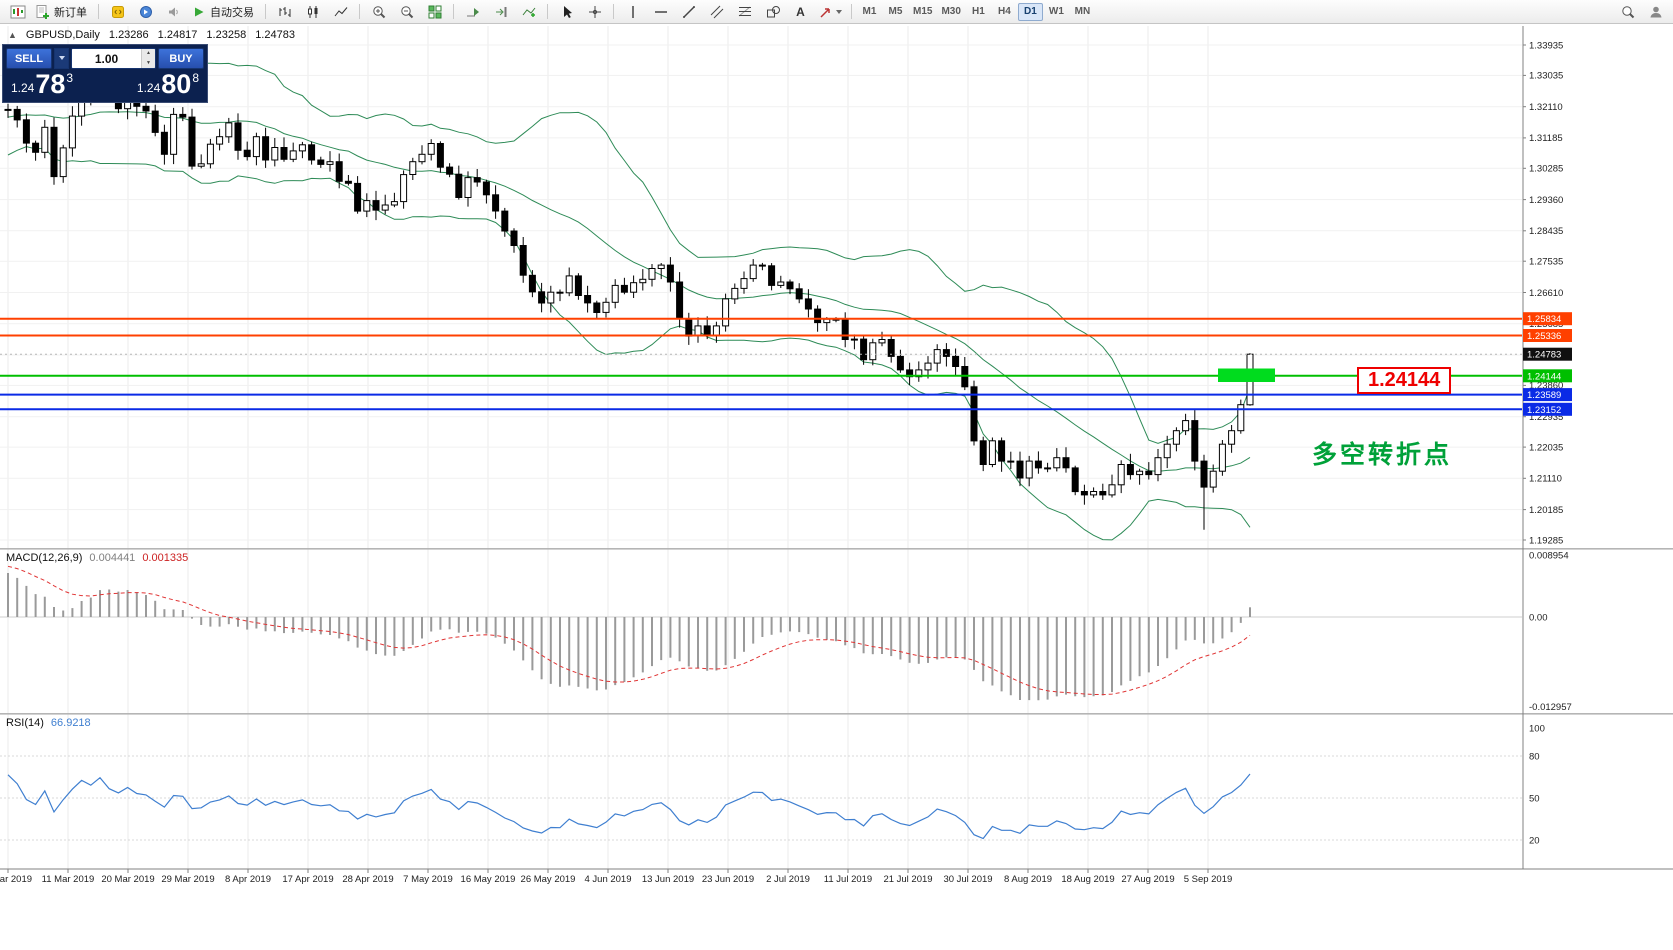  I want to click on svg-text: 8 Aug 2019, so click(1028, 879).